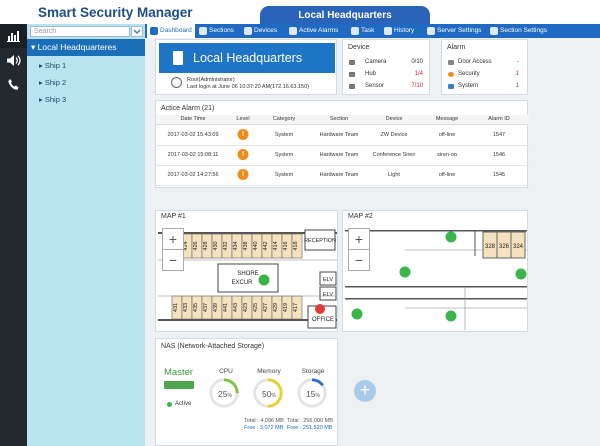  What do you see at coordinates (310, 428) in the screenshot?
I see `storage-free: Free : 251,520 MB` at bounding box center [310, 428].